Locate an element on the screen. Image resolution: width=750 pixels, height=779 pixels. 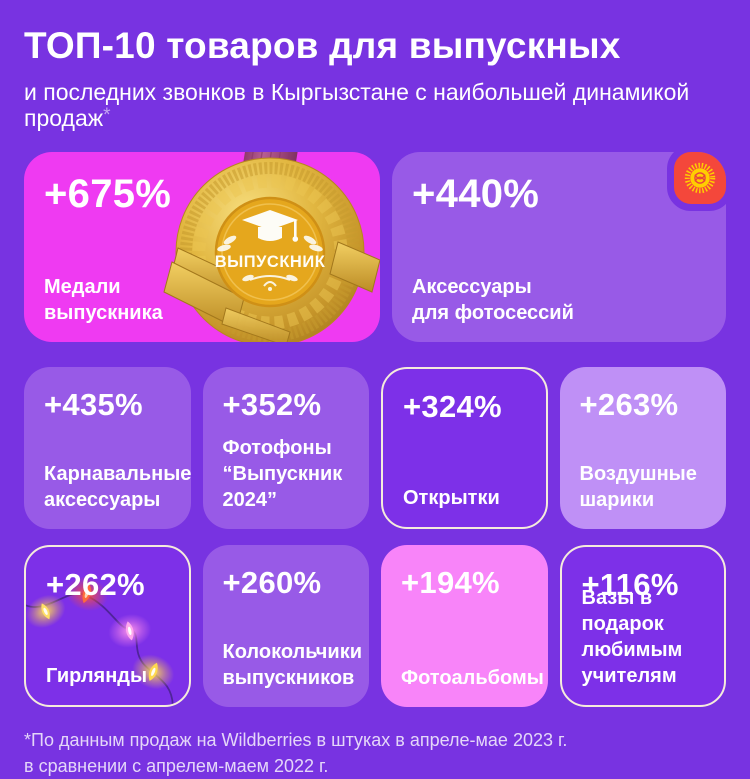
card-label: Вазы в подарок любимым учителям is located at coordinates (632, 636).